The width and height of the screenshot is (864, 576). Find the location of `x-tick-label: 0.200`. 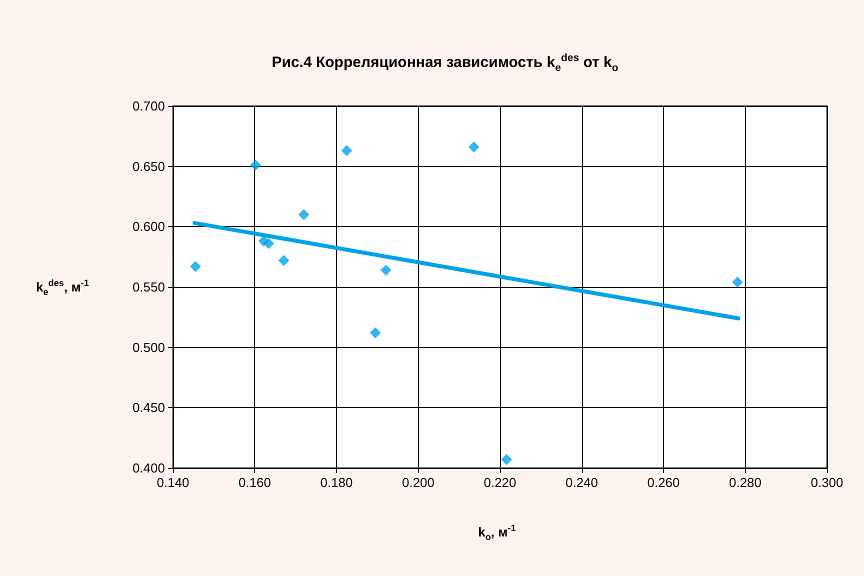

x-tick-label: 0.200 is located at coordinates (418, 482).